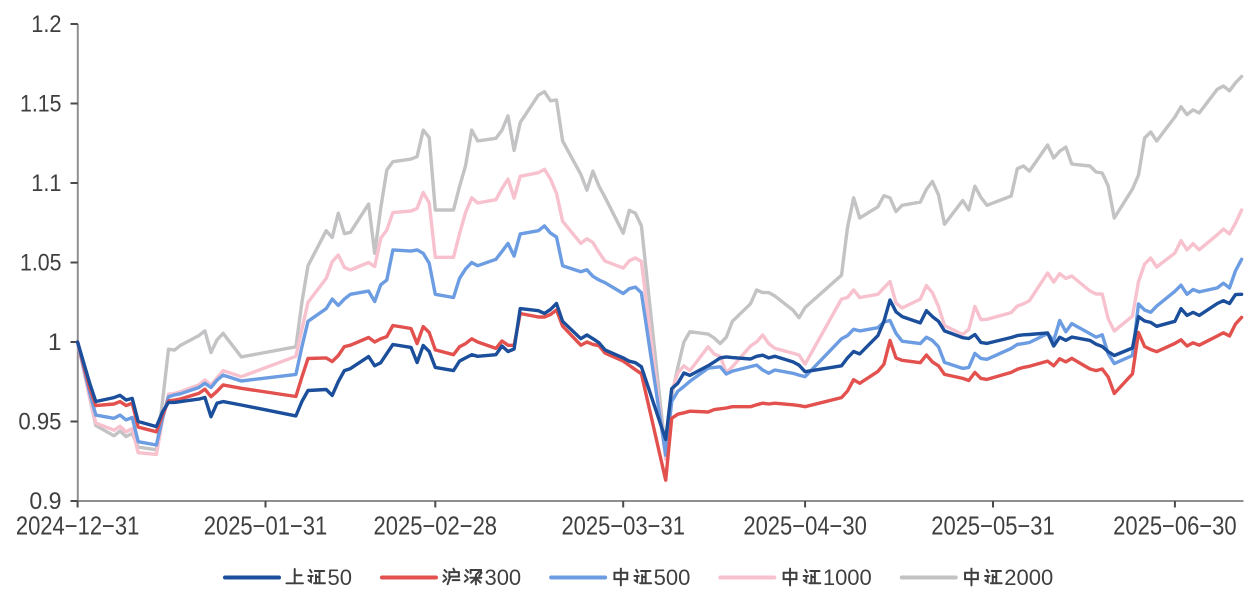  What do you see at coordinates (502, 577) in the screenshot?
I see `svg-text: 300` at bounding box center [502, 577].